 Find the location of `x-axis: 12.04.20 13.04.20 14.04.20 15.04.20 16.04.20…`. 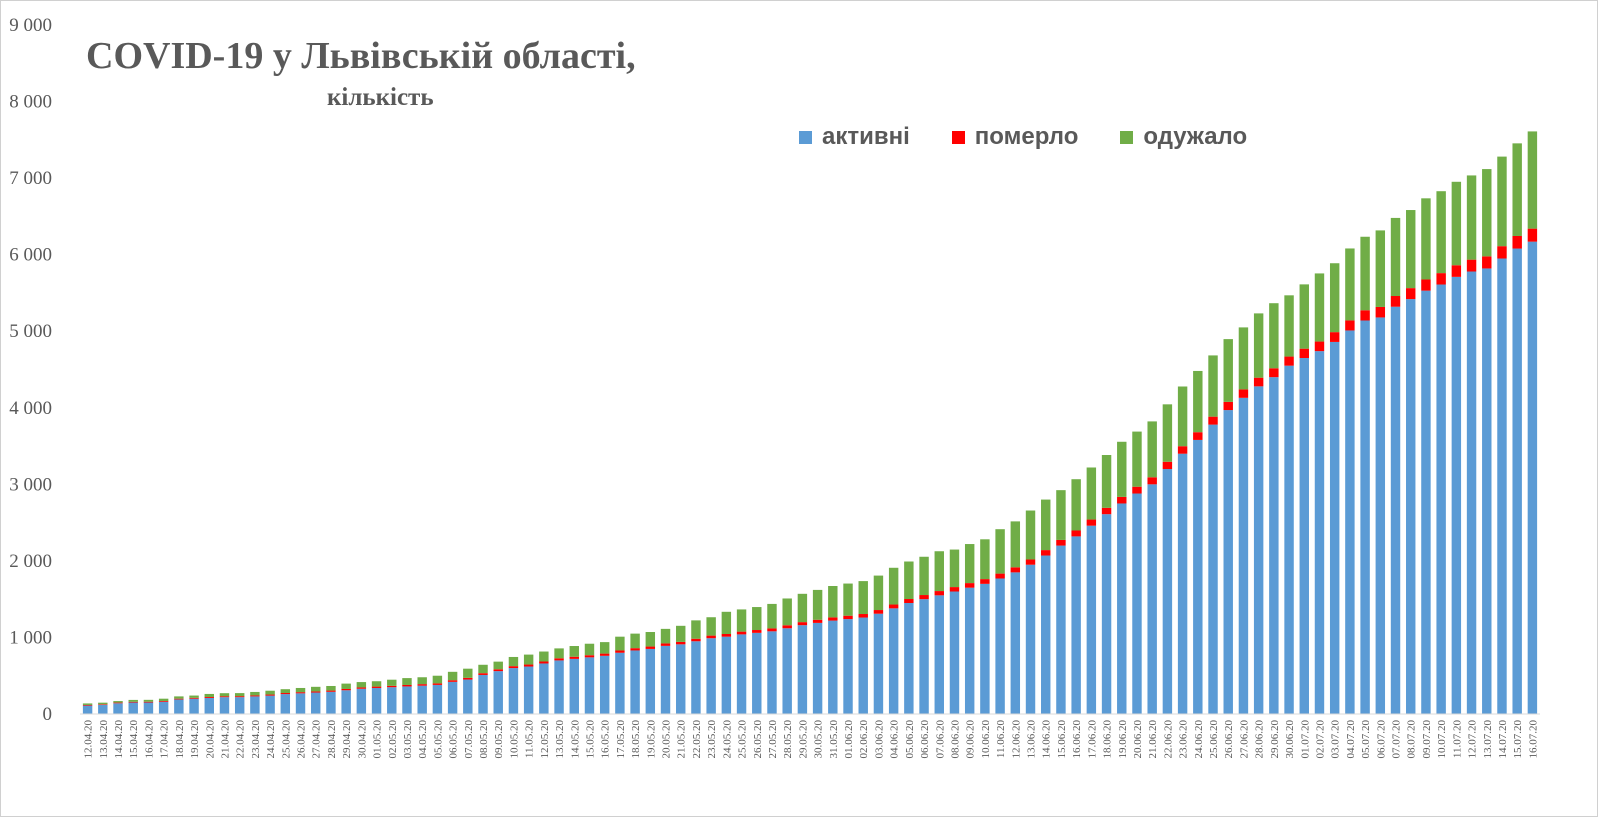

x-axis: 12.04.20 13.04.20 14.04.20 15.04.20 16.04.20… is located at coordinates (810, 736).